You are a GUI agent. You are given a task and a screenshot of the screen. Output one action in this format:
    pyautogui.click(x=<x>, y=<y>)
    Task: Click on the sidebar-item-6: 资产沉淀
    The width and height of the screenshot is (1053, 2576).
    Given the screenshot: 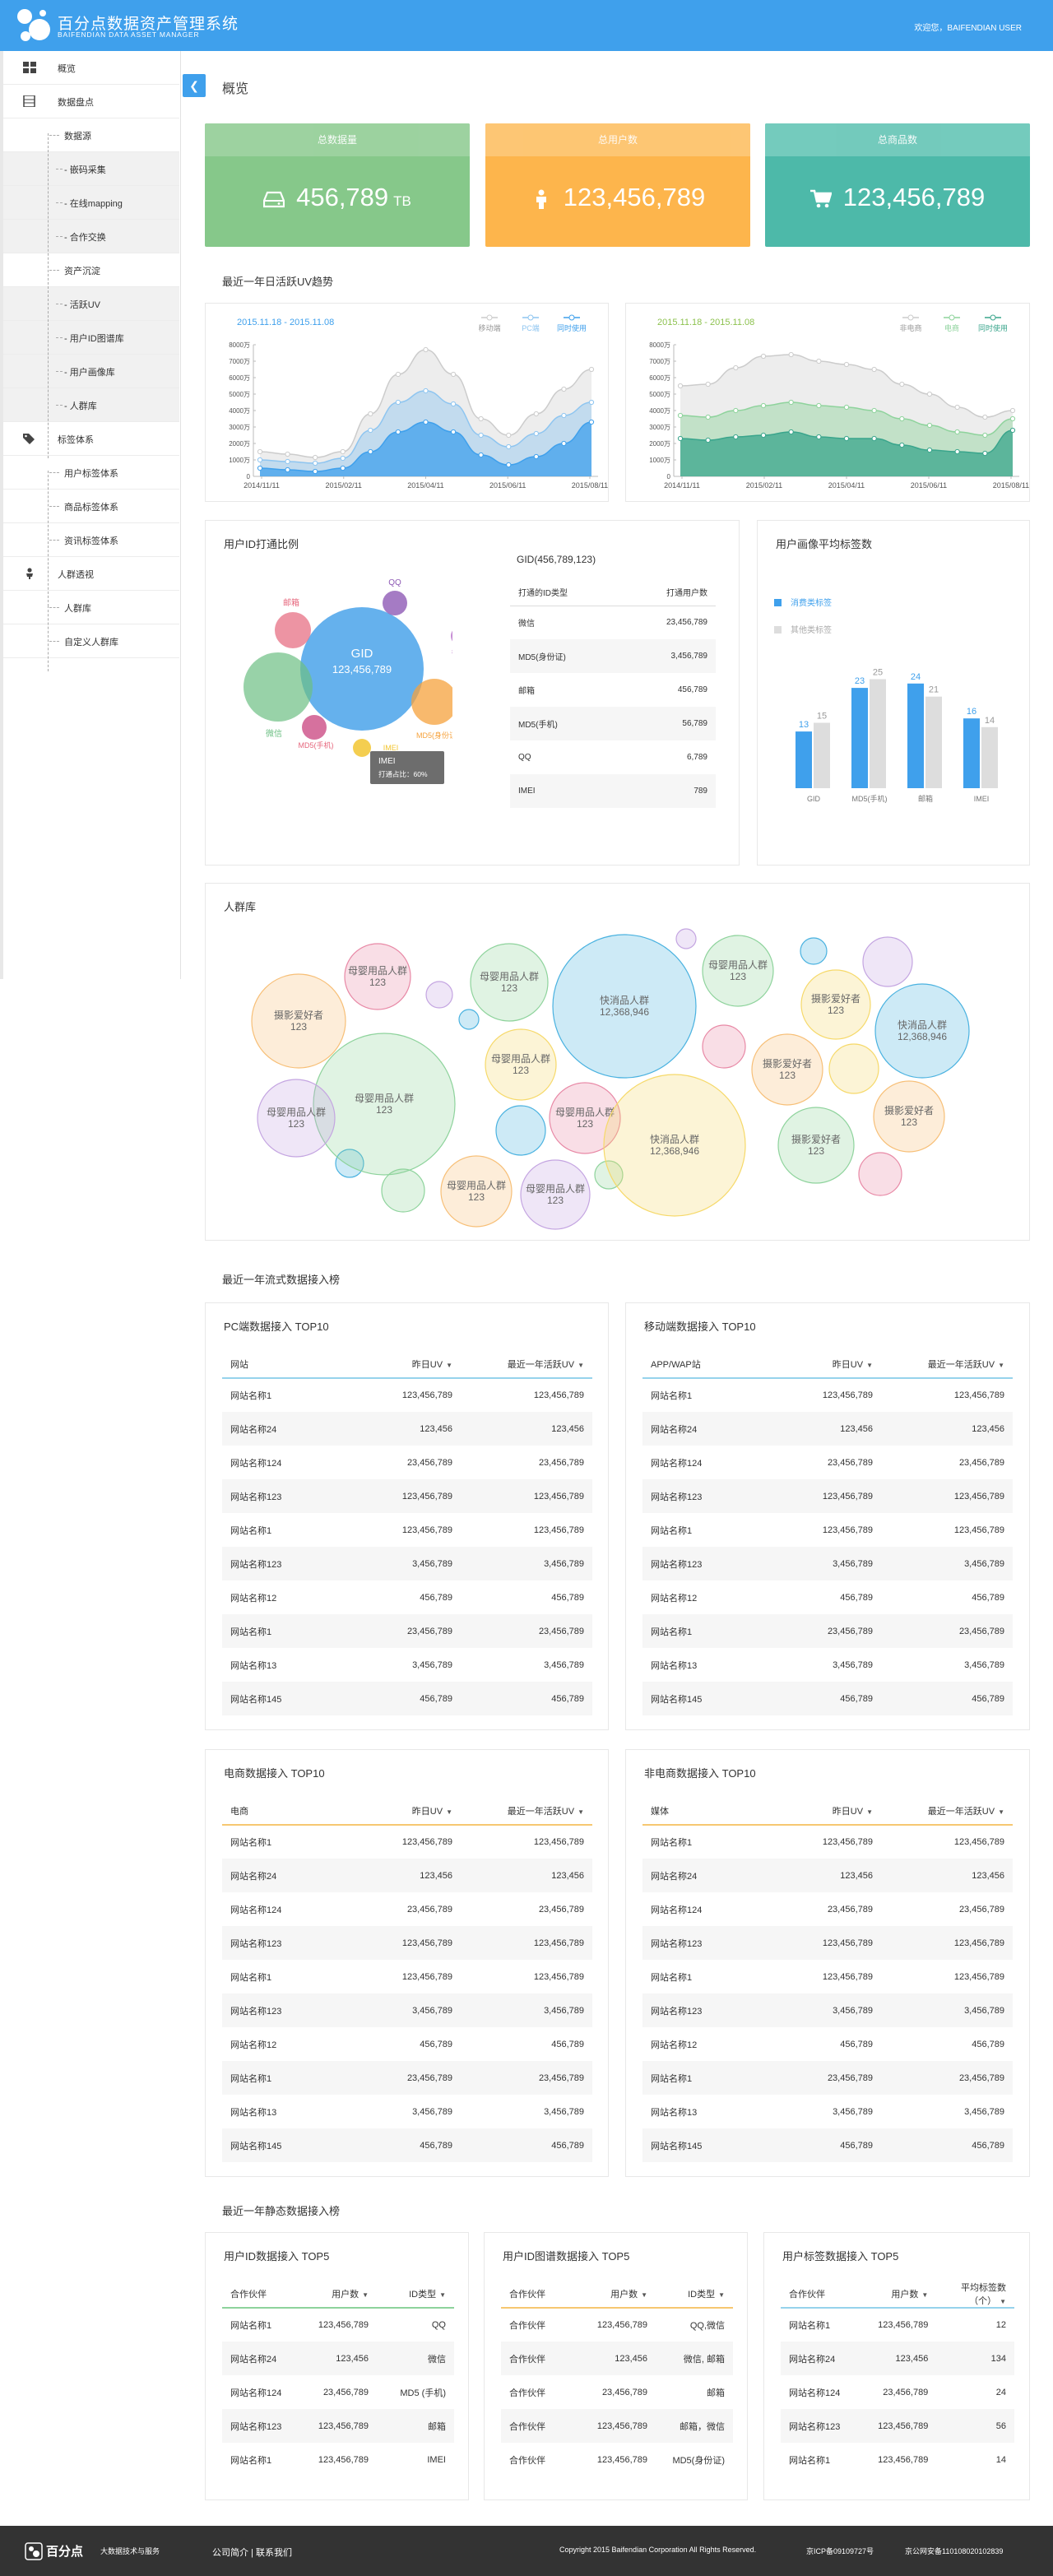 What is the action you would take?
    pyautogui.click(x=89, y=270)
    